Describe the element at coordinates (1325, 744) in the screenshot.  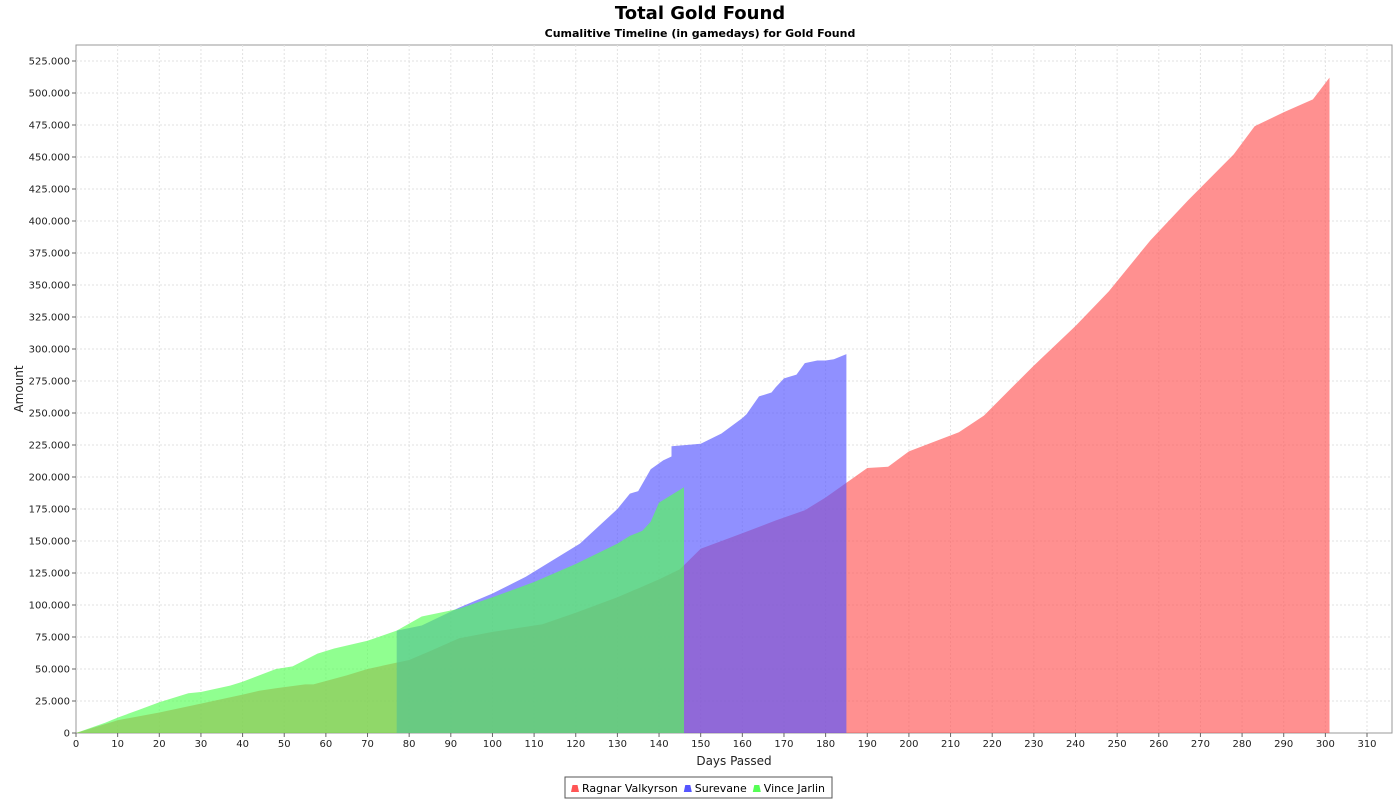
I see `x-tick-label: 300` at that location.